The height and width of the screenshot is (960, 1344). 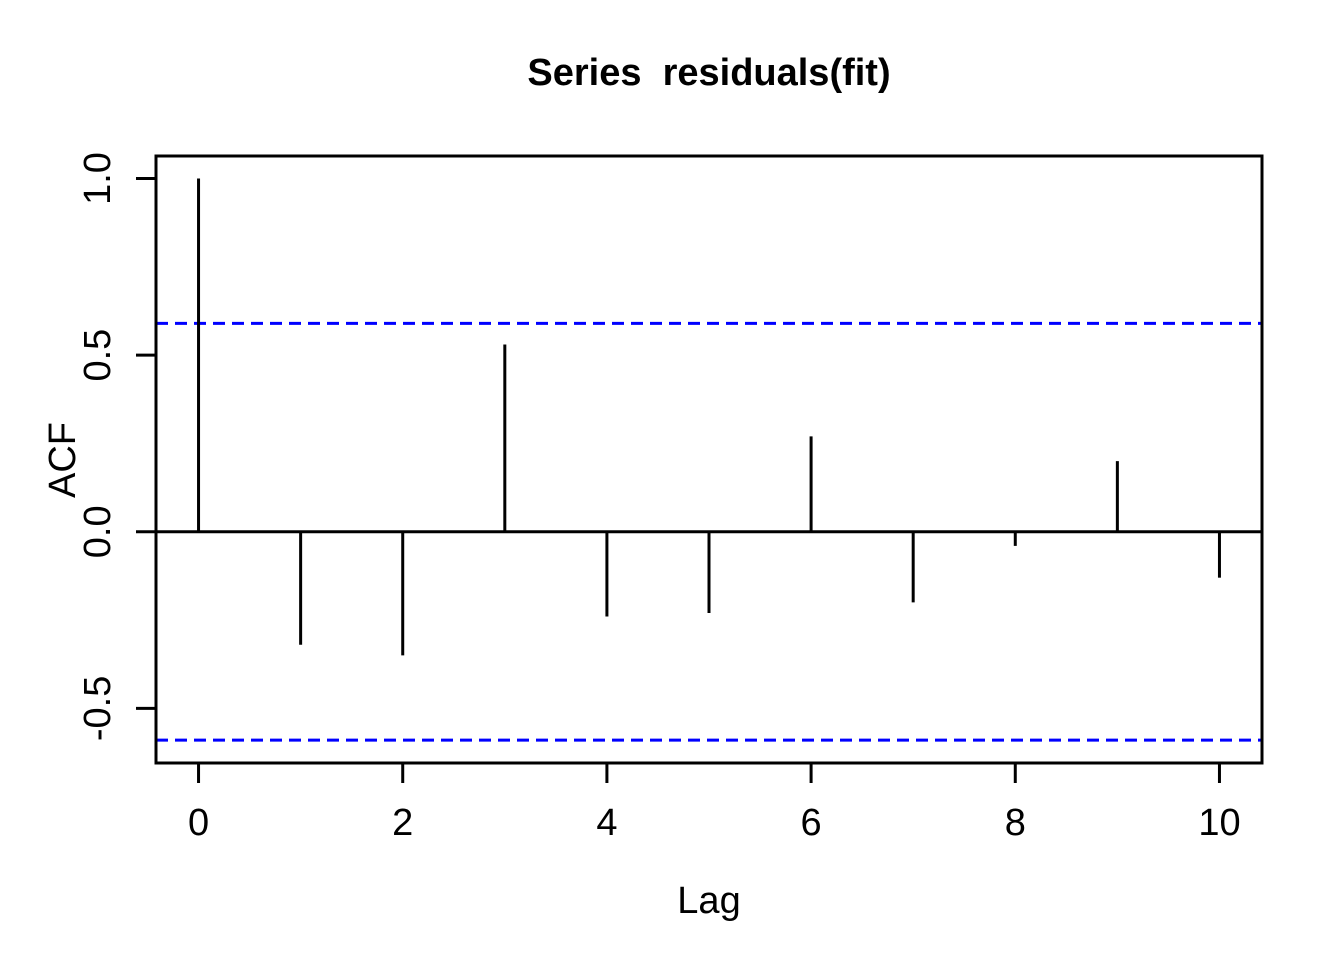 I want to click on x-tick-label: 4, so click(x=606, y=823).